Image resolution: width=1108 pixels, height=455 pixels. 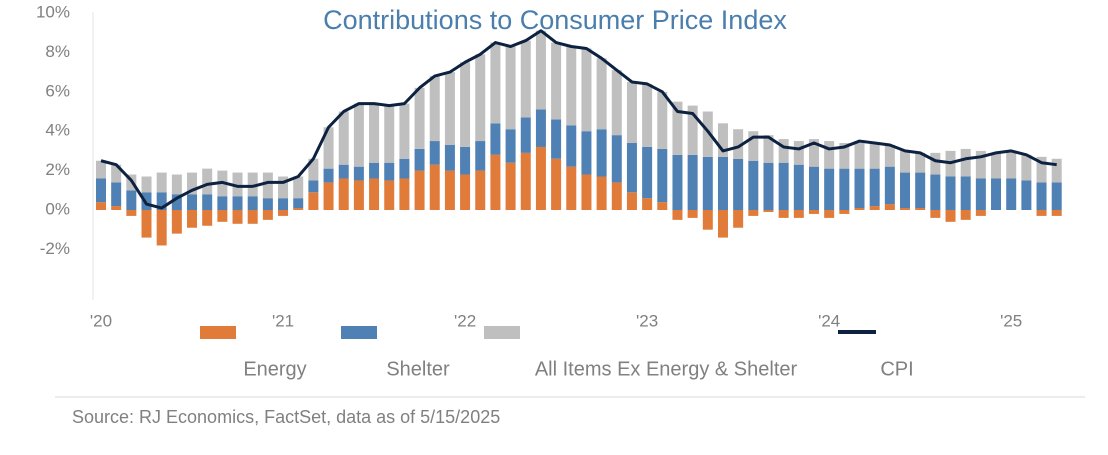 I want to click on x-tick-label: '24, so click(x=829, y=320).